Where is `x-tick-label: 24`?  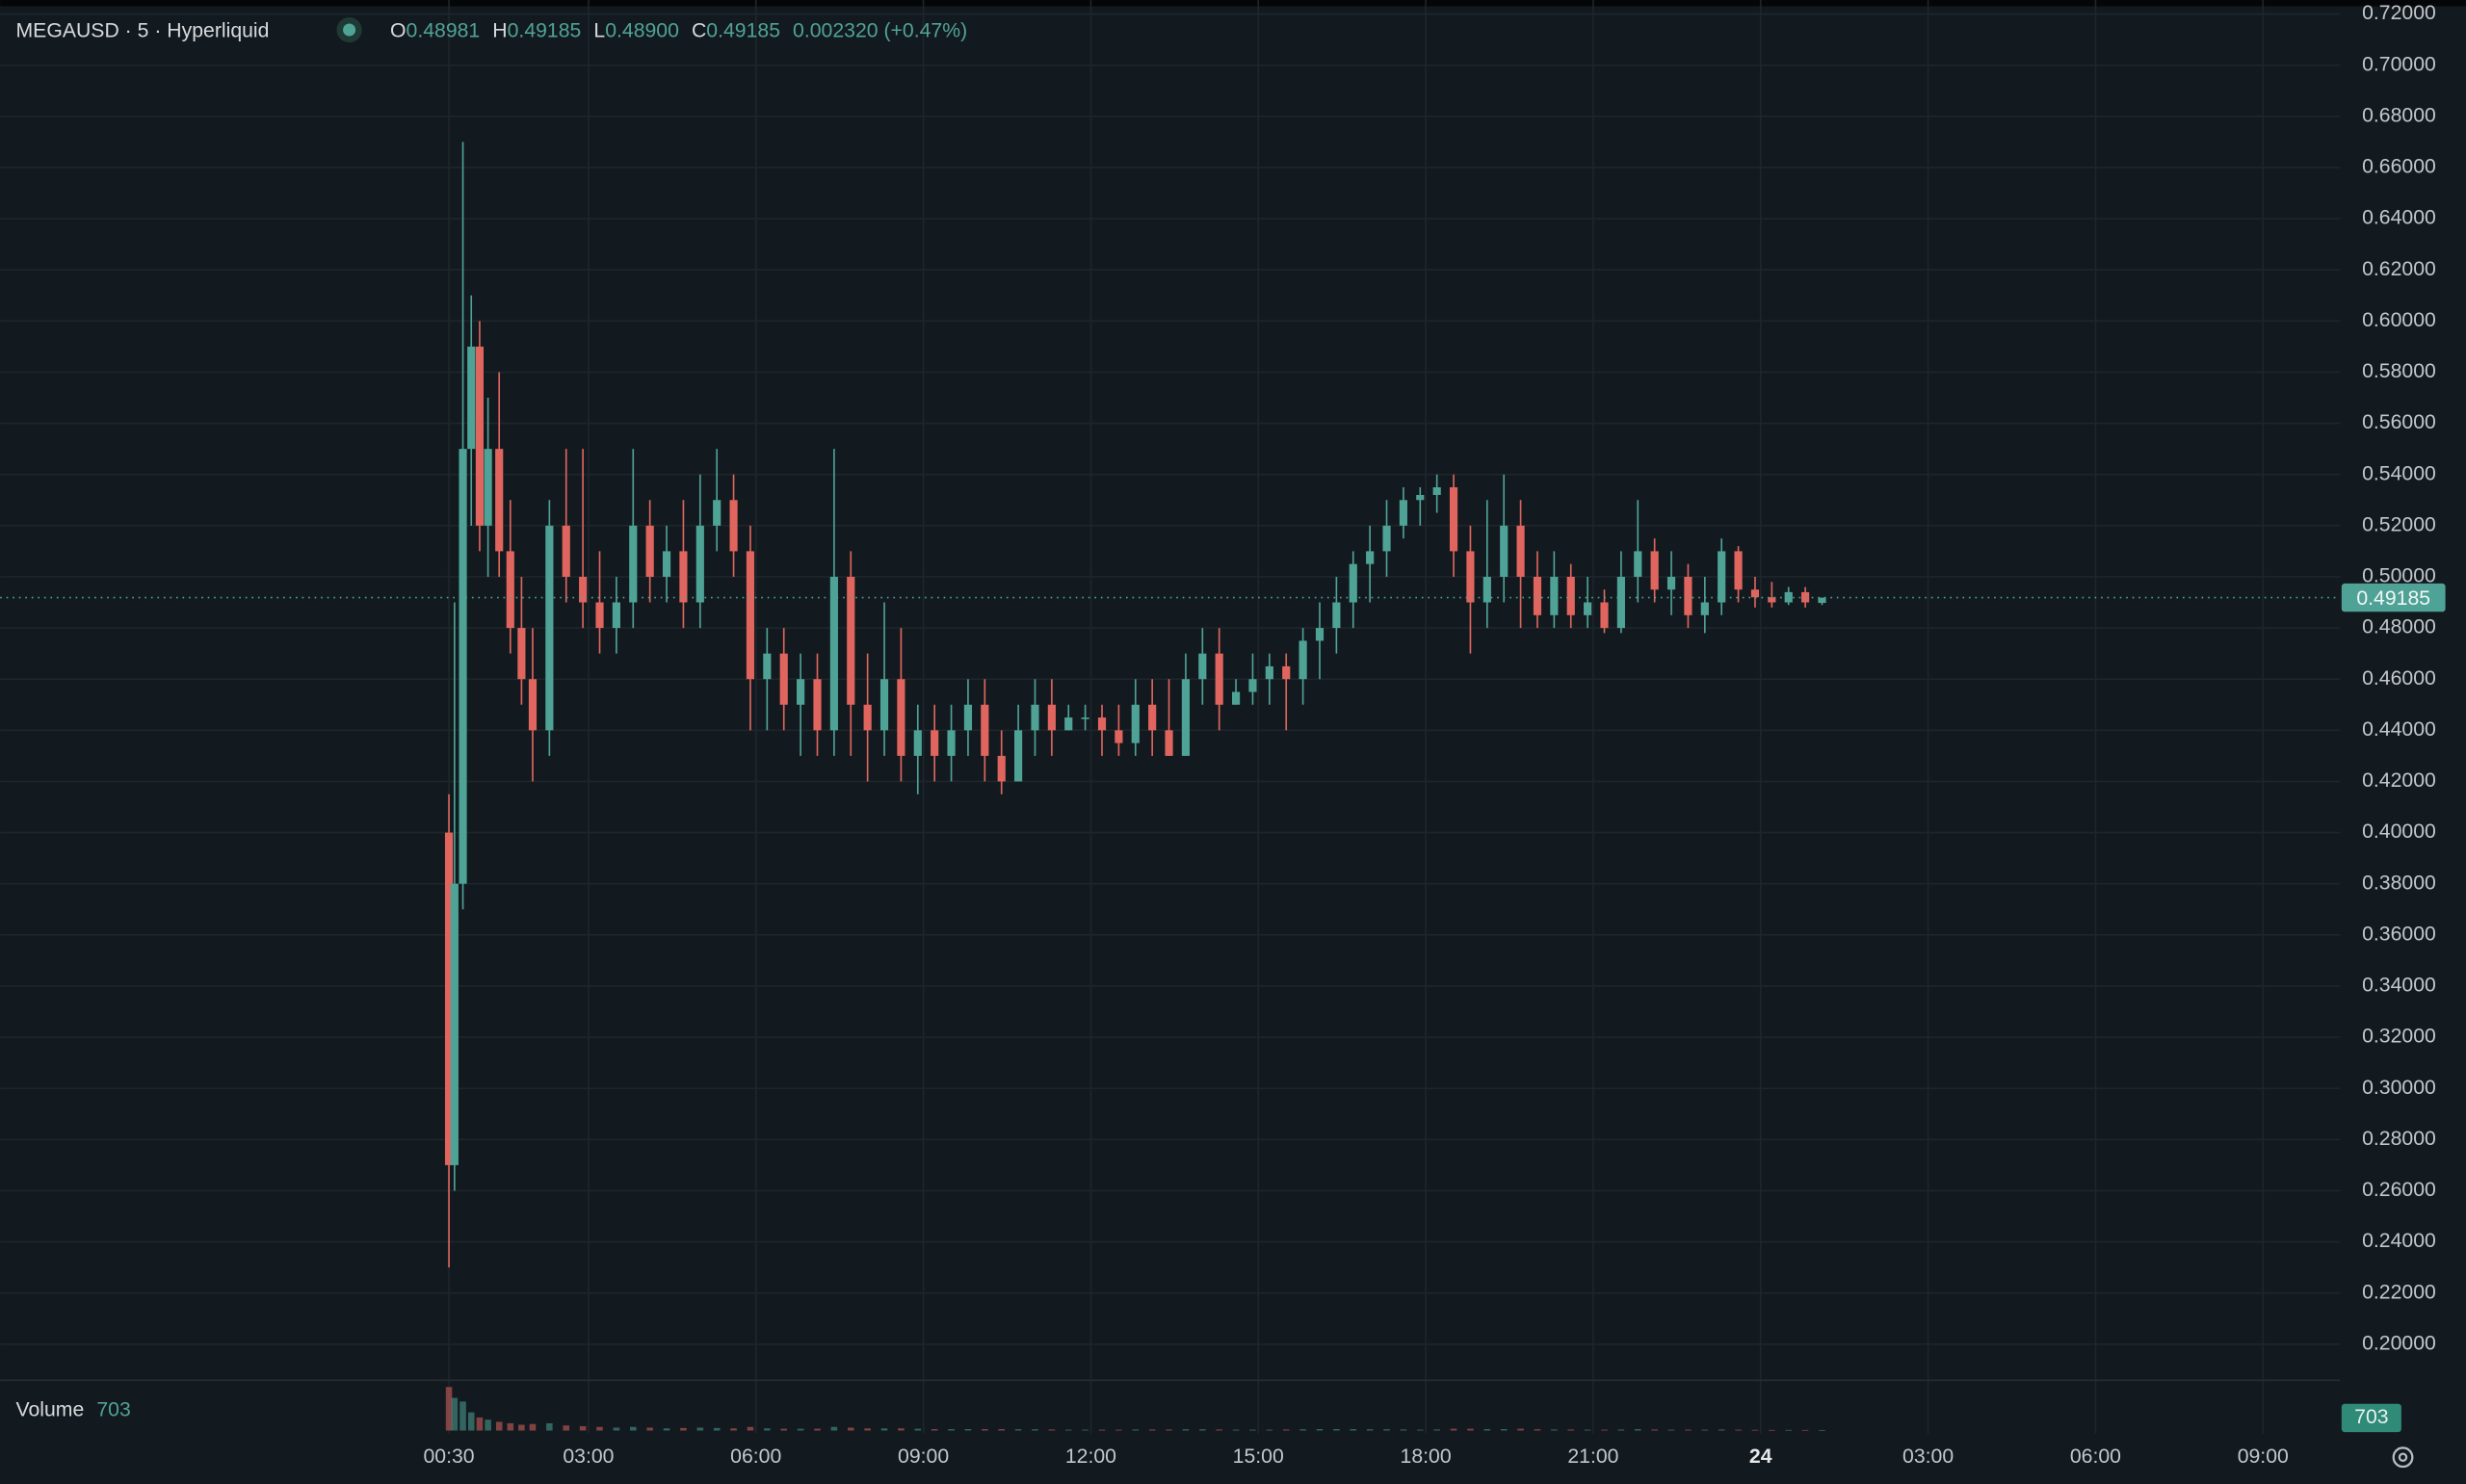 x-tick-label: 24 is located at coordinates (1760, 1457).